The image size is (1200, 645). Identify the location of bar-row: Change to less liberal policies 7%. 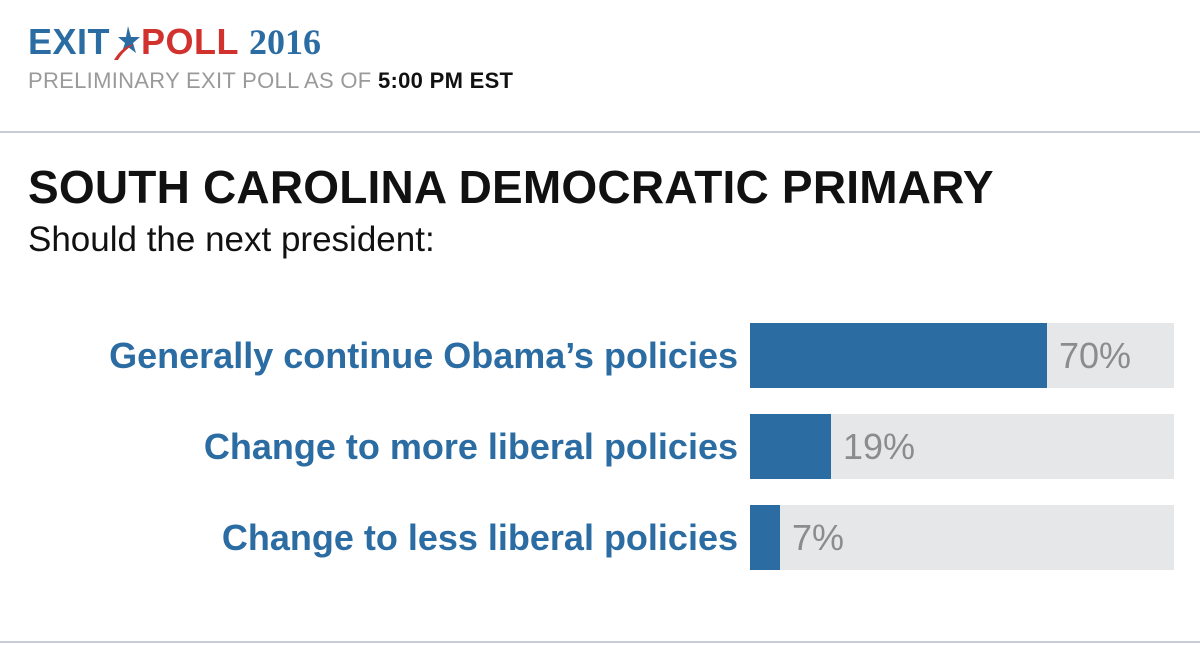
(600, 537).